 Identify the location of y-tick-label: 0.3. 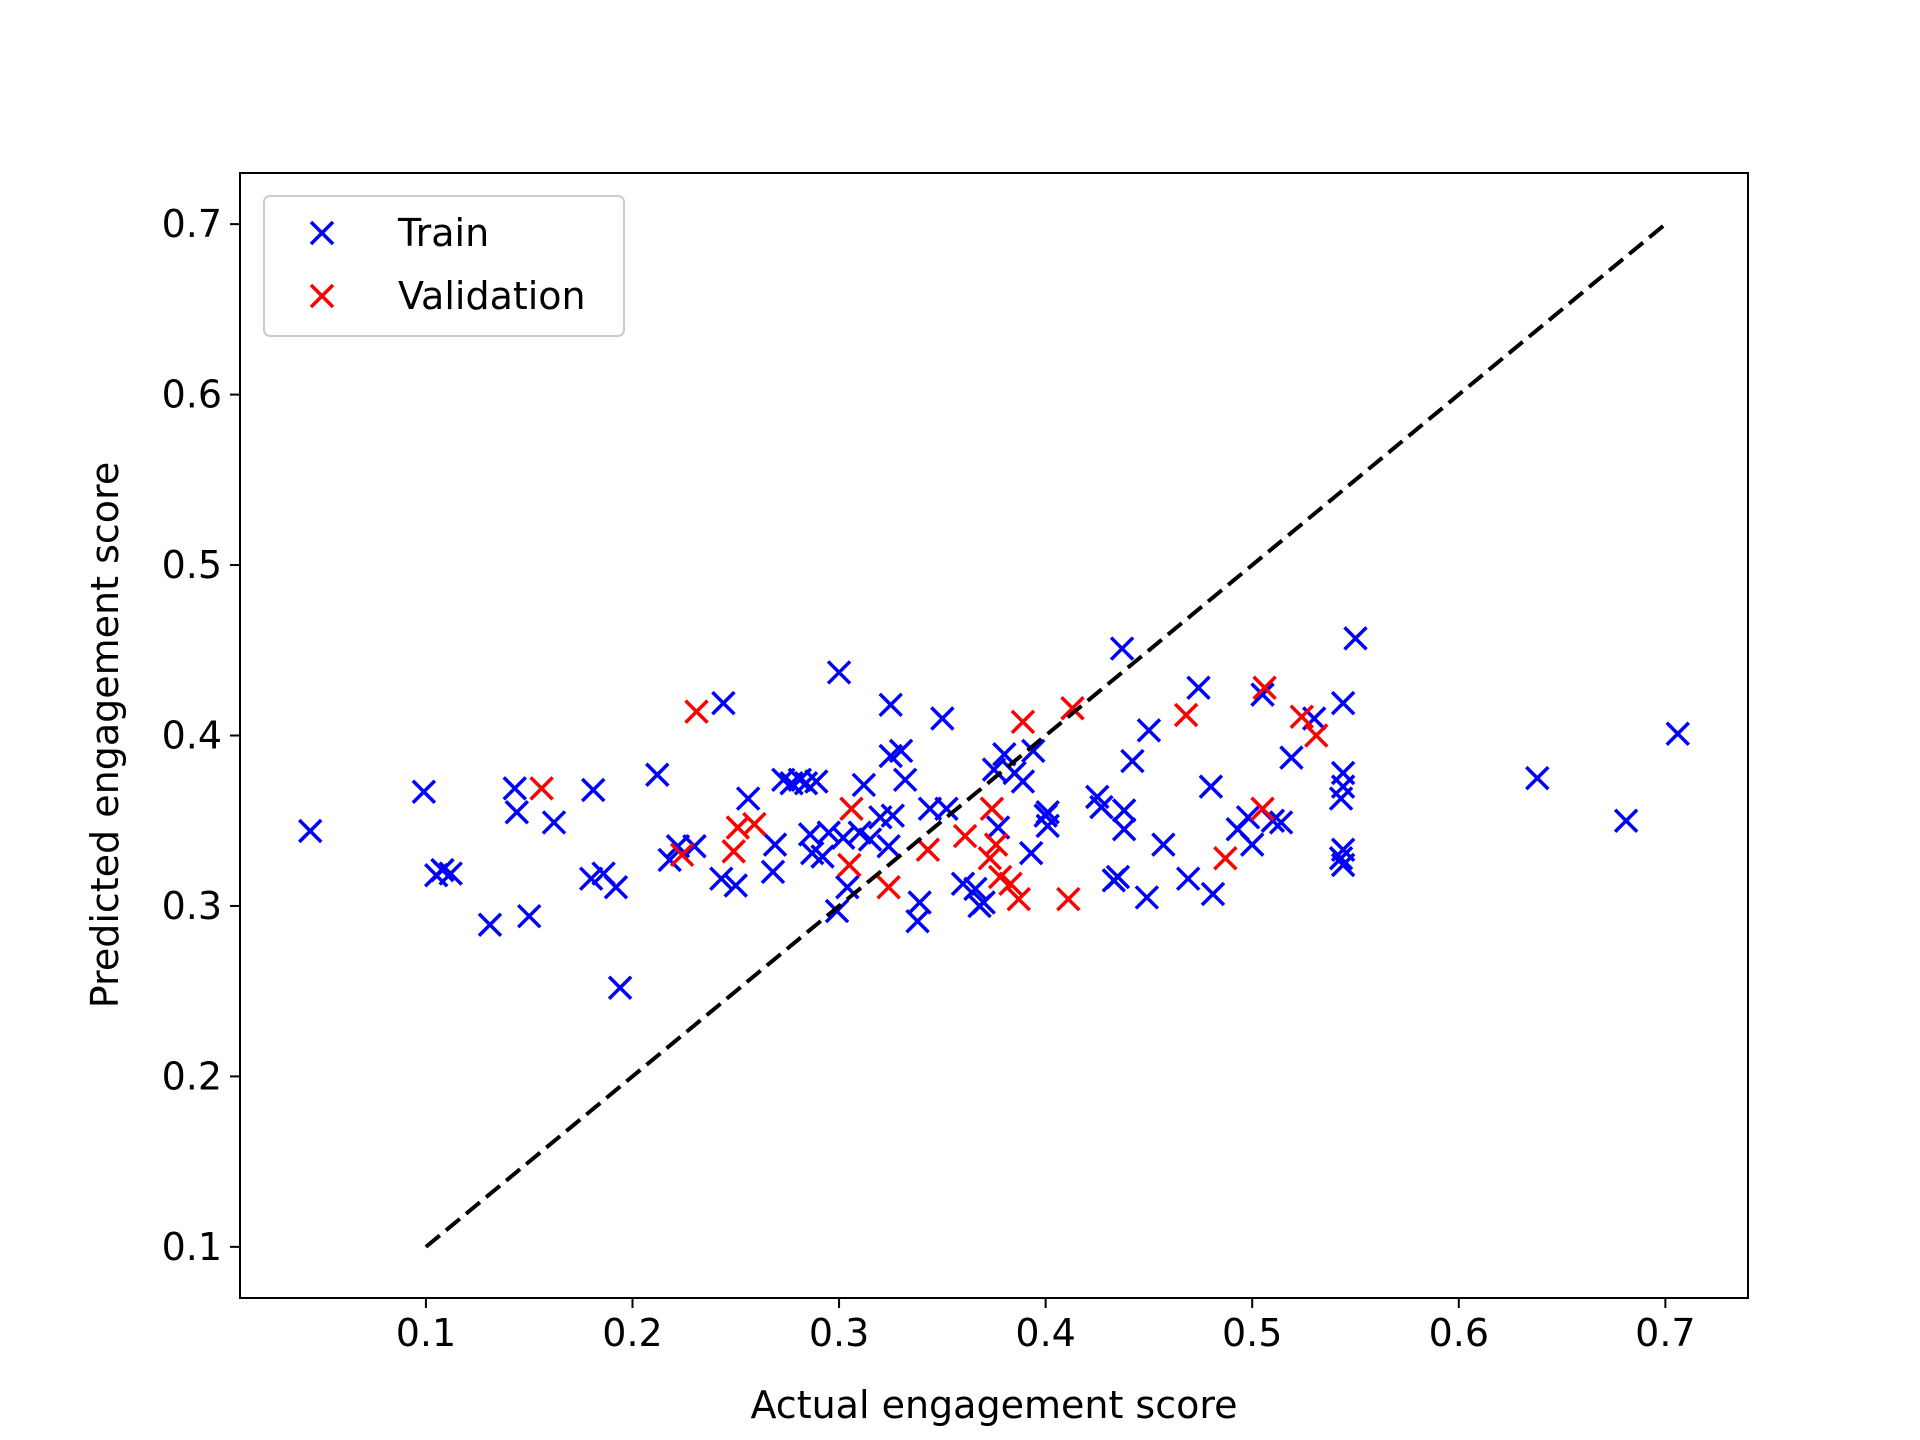
(192, 906).